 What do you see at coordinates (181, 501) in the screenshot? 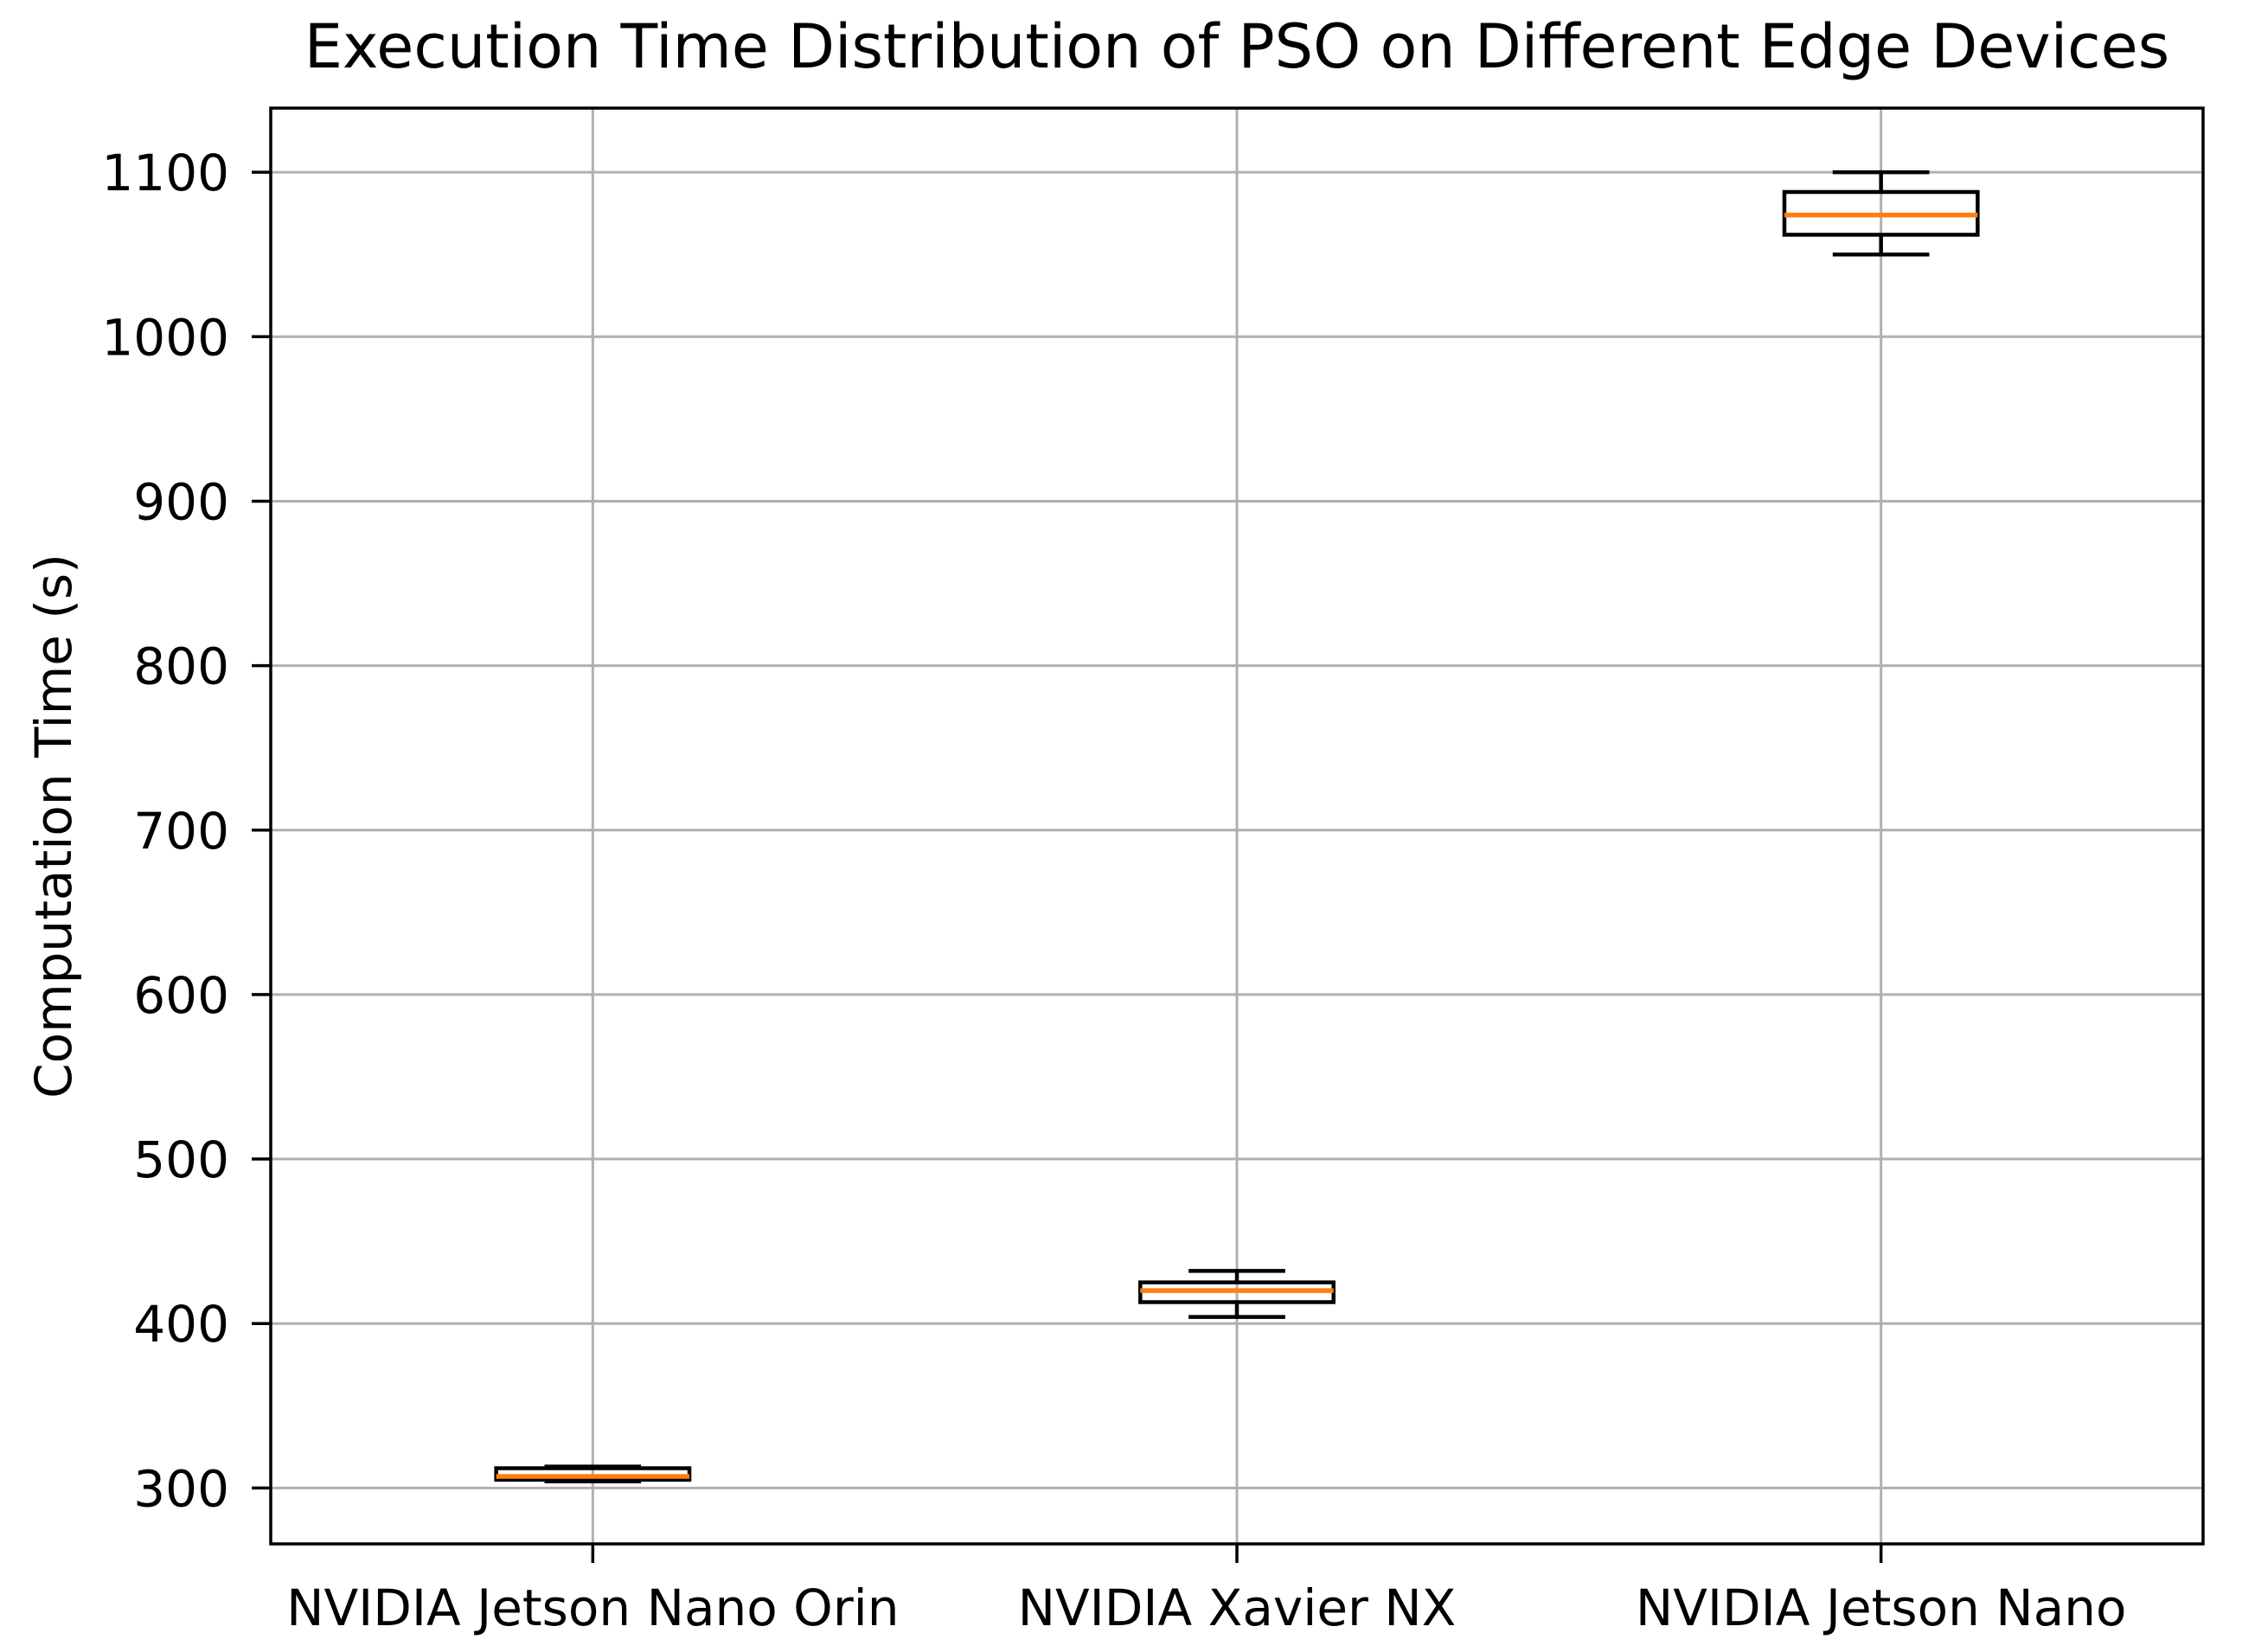
I see `y-tick-label: 900` at bounding box center [181, 501].